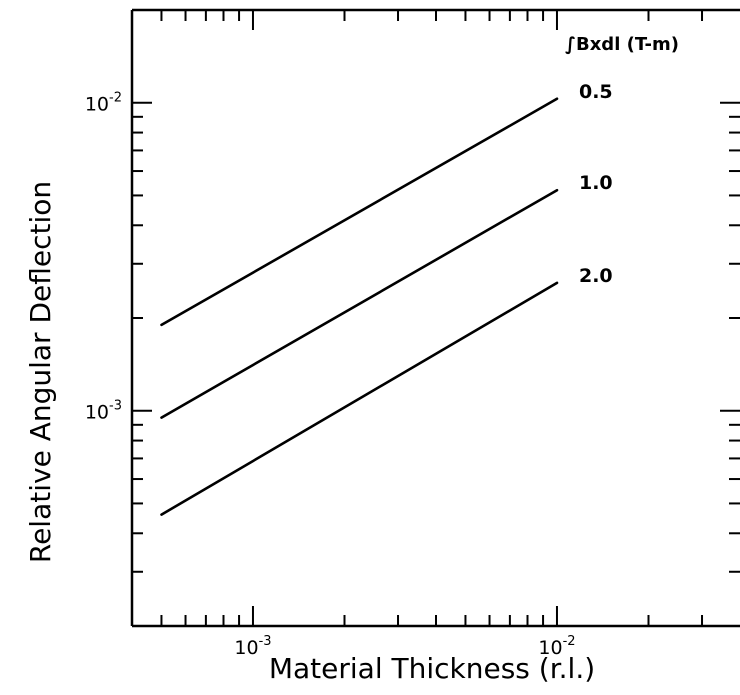 The width and height of the screenshot is (740, 695). Describe the element at coordinates (596, 92) in the screenshot. I see `series-label-1: 0.5` at that location.